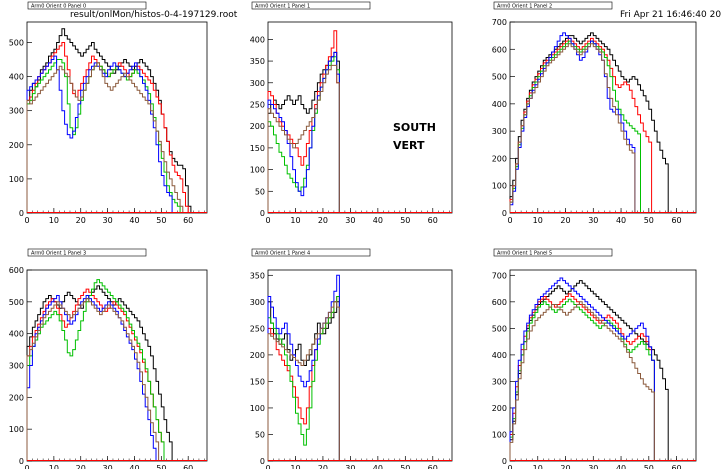  Describe the element at coordinates (409, 145) in the screenshot. I see `annotation-vert: VERT` at that location.